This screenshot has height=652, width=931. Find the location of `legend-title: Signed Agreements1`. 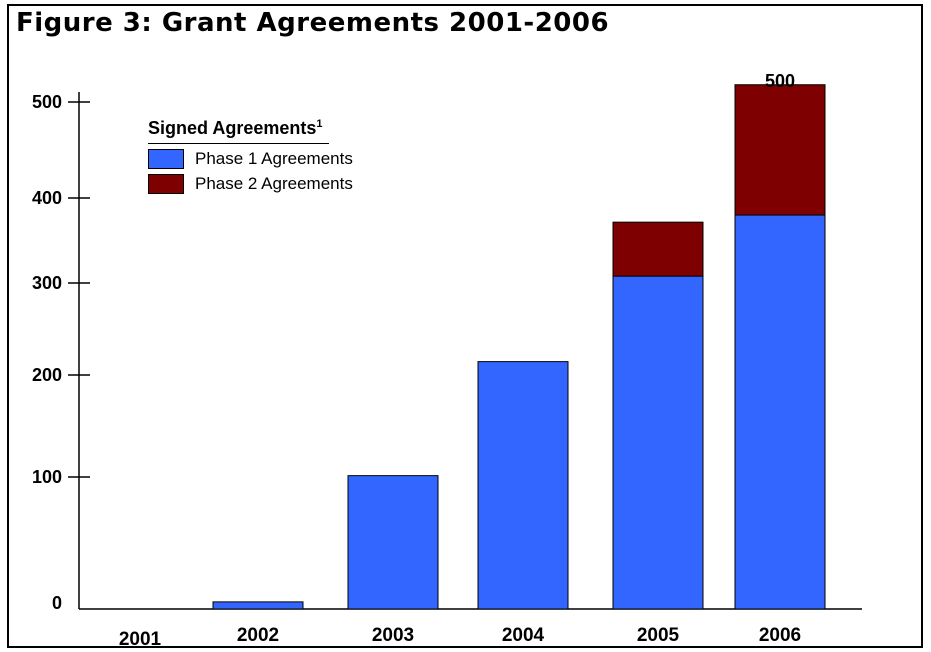

legend-title: Signed Agreements1 is located at coordinates (238, 131).